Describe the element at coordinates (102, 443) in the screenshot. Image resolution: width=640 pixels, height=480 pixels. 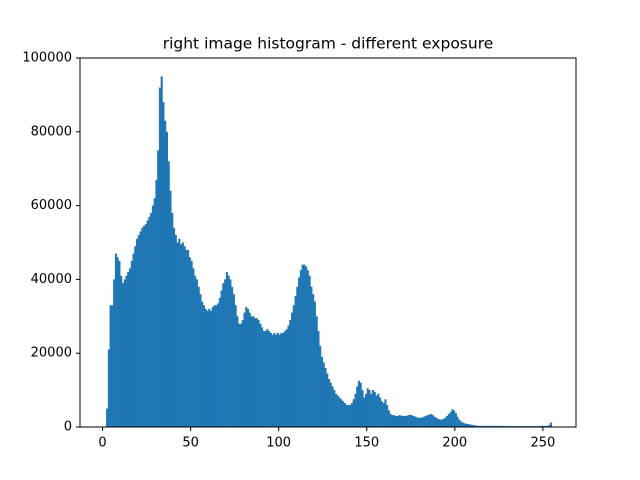
I see `x-tick-label: 0` at that location.